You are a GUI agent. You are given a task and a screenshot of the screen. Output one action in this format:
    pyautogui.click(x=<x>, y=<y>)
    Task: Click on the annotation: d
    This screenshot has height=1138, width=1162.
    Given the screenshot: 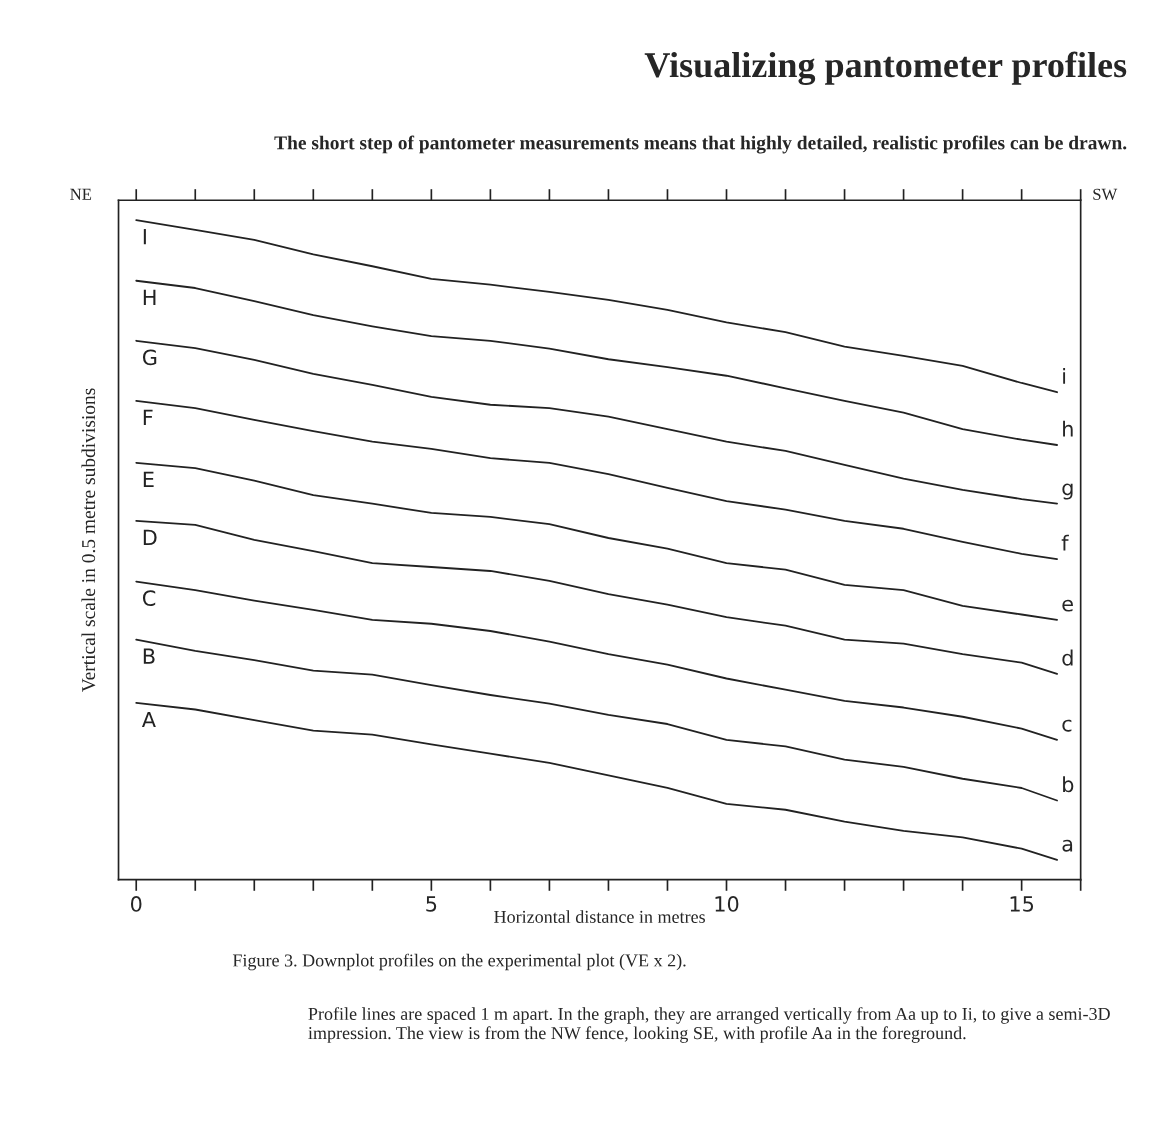 What is the action you would take?
    pyautogui.click(x=1067, y=657)
    